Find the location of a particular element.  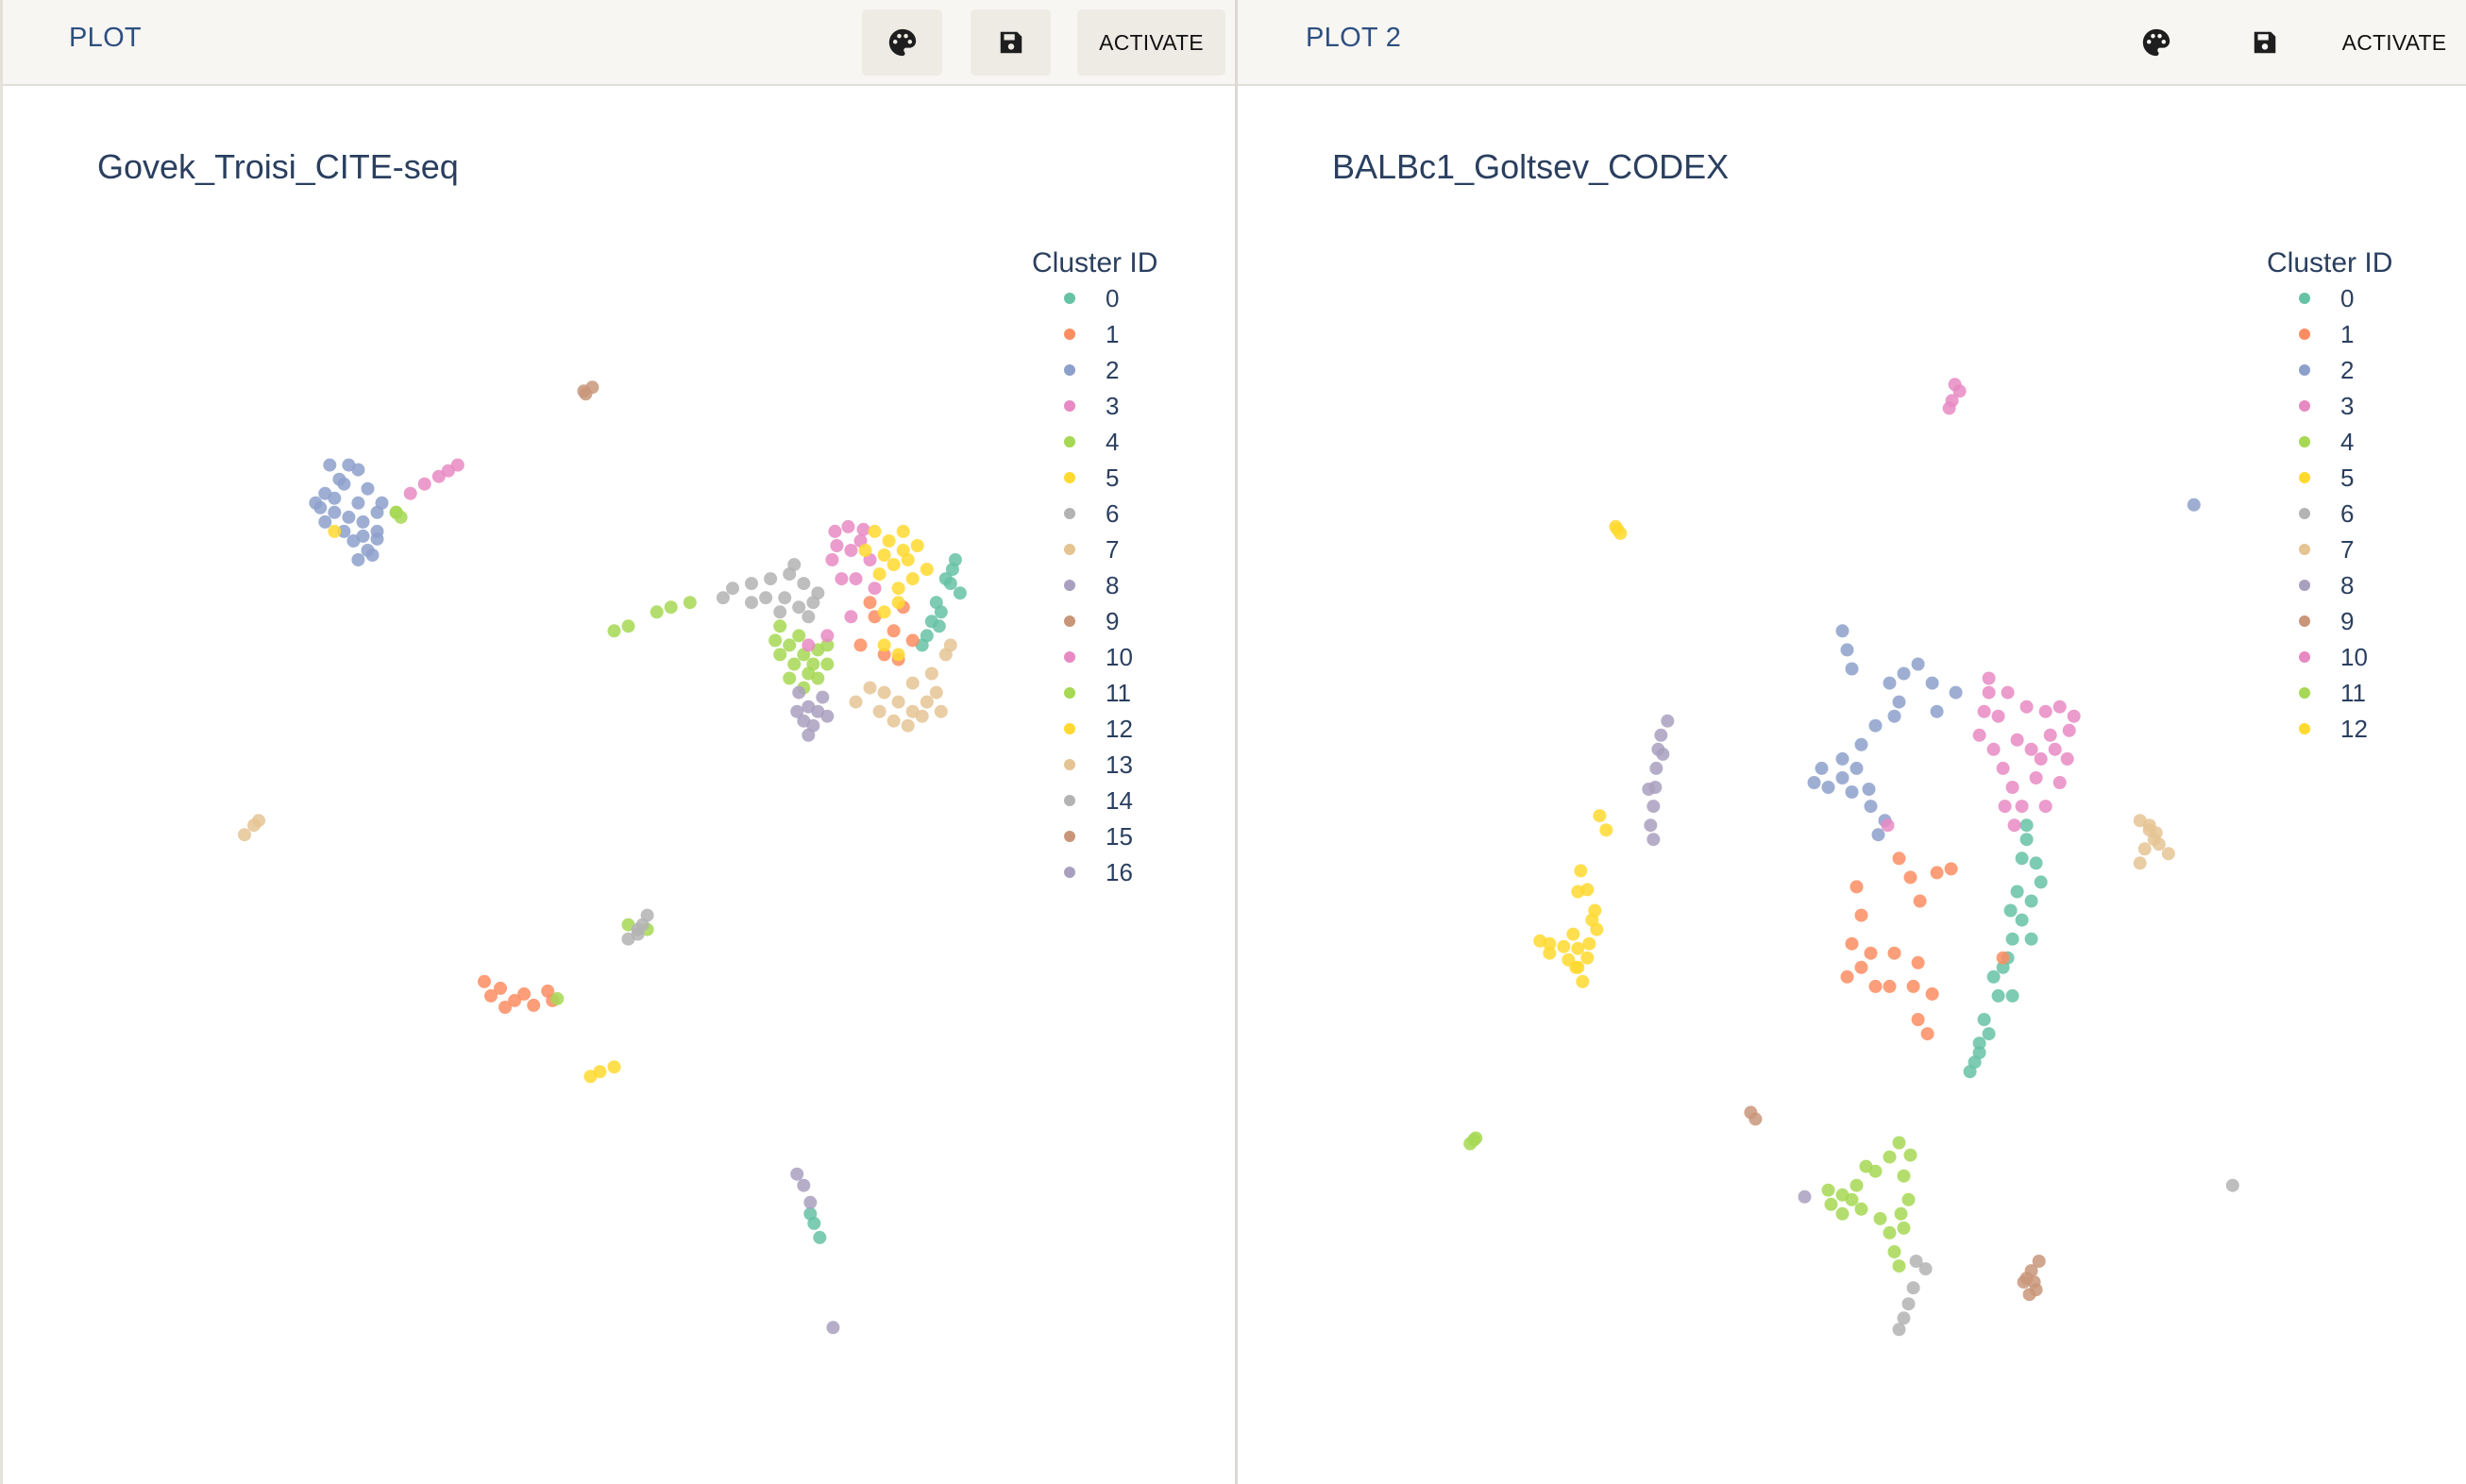

legend-label-14: 14 is located at coordinates (1119, 800).